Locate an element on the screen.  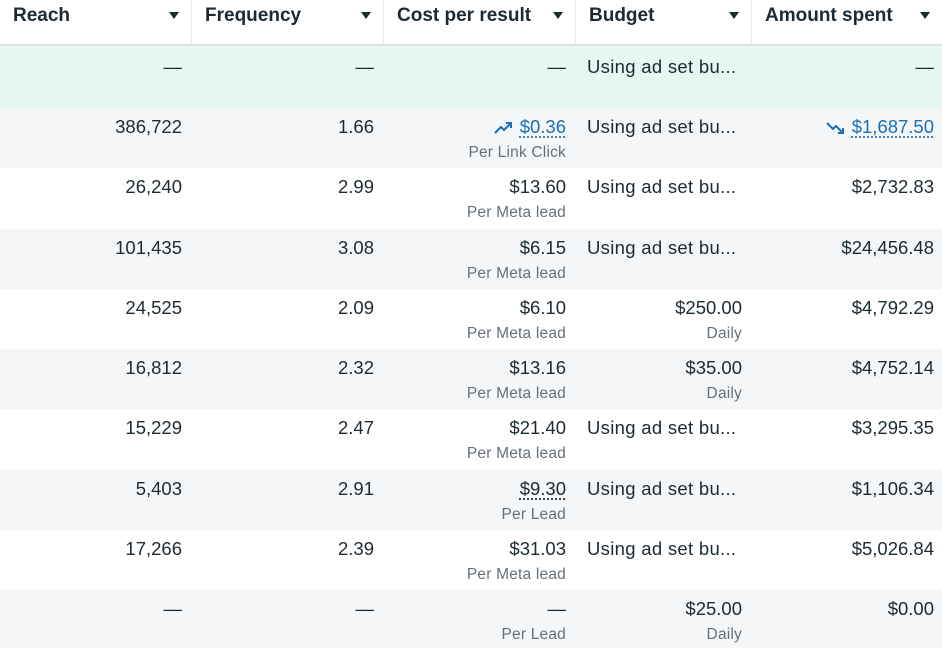
summary-cost-cell: — is located at coordinates (480, 77).